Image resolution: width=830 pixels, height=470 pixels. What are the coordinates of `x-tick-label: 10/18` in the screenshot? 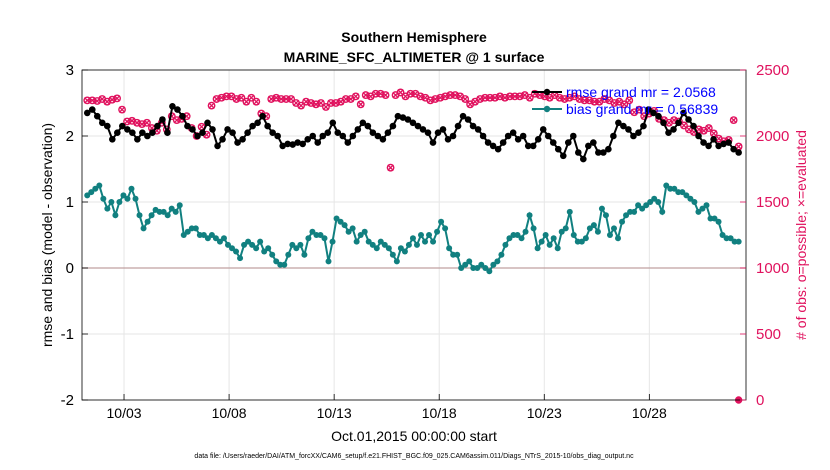 It's located at (439, 413).